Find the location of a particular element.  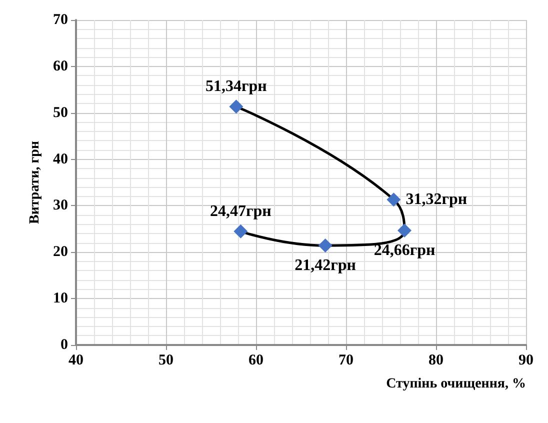

y-tick-label: 30 is located at coordinates (60, 206).